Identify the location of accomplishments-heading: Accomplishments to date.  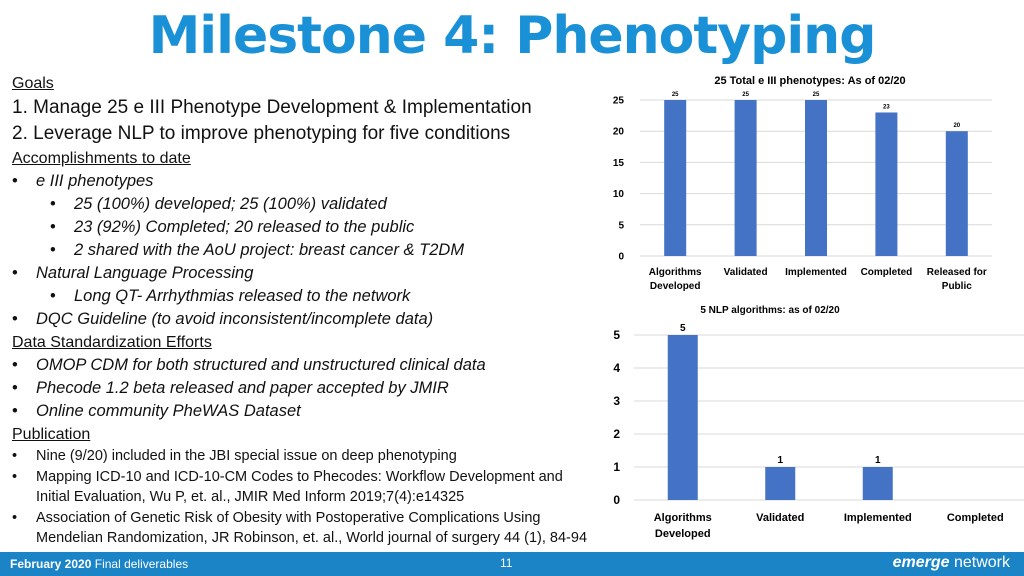
(101, 158).